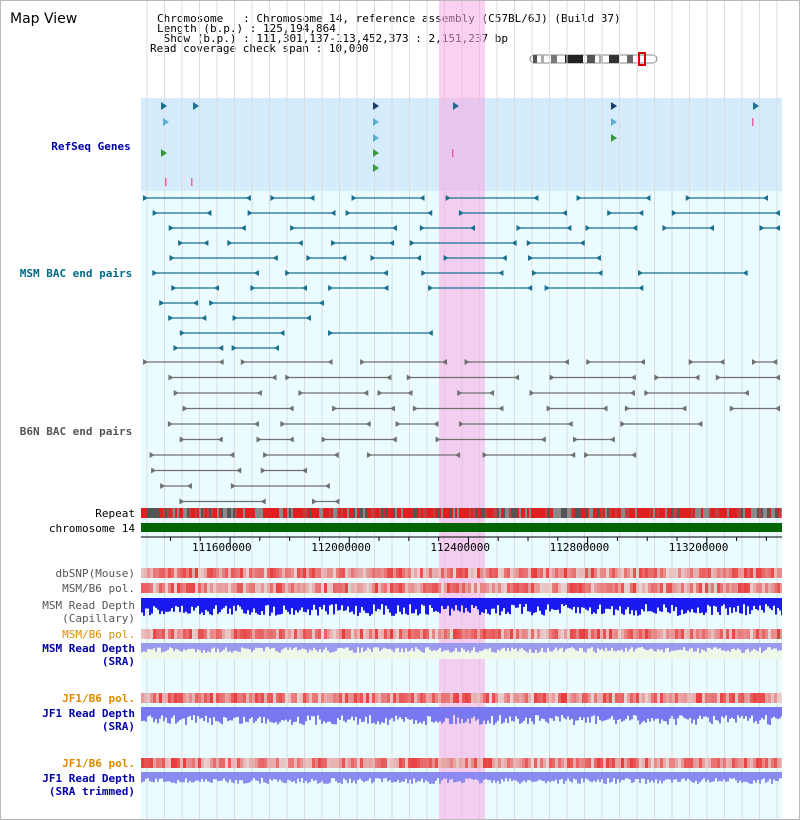  I want to click on track-label-msm-b6-pol-2: MSM/B6 pol., so click(98, 634).